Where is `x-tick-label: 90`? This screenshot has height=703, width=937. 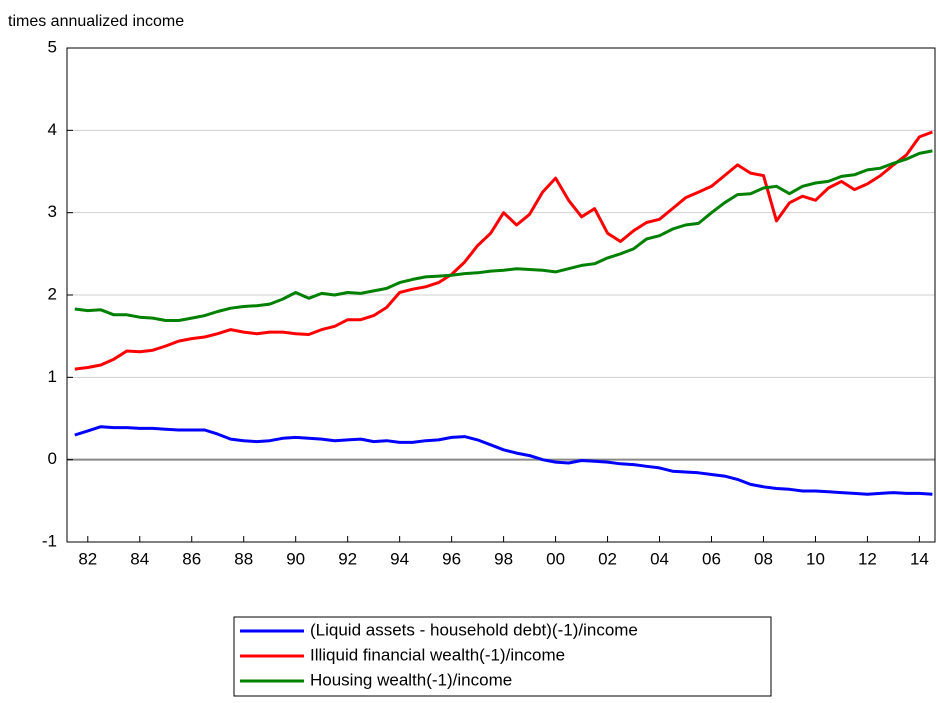
x-tick-label: 90 is located at coordinates (295, 558).